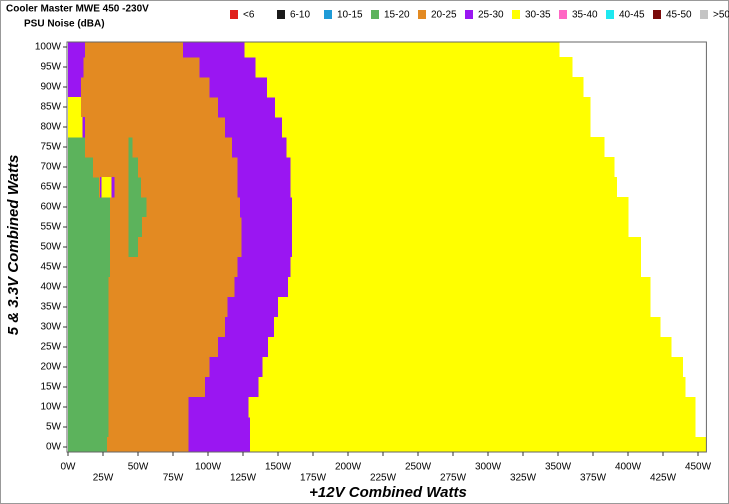 This screenshot has height=504, width=729. What do you see at coordinates (453, 478) in the screenshot?
I see `x-tick-label: 275W` at bounding box center [453, 478].